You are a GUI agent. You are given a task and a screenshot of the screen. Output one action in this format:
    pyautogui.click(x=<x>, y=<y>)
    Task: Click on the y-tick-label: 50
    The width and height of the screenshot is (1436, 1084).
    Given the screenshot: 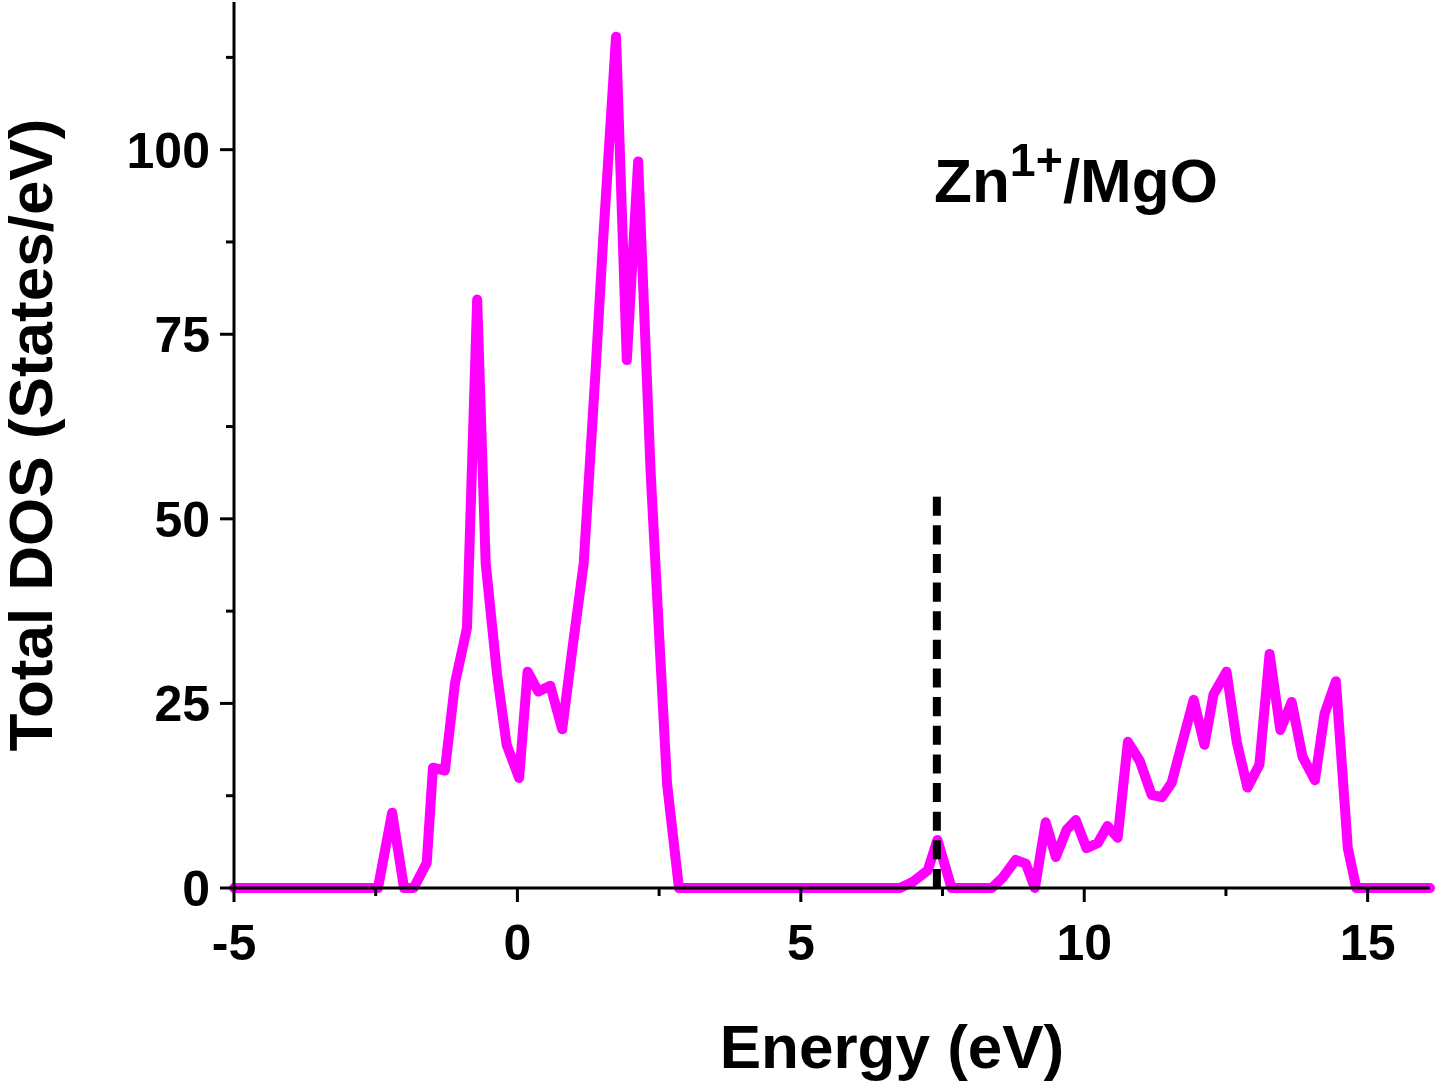 What is the action you would take?
    pyautogui.click(x=182, y=519)
    